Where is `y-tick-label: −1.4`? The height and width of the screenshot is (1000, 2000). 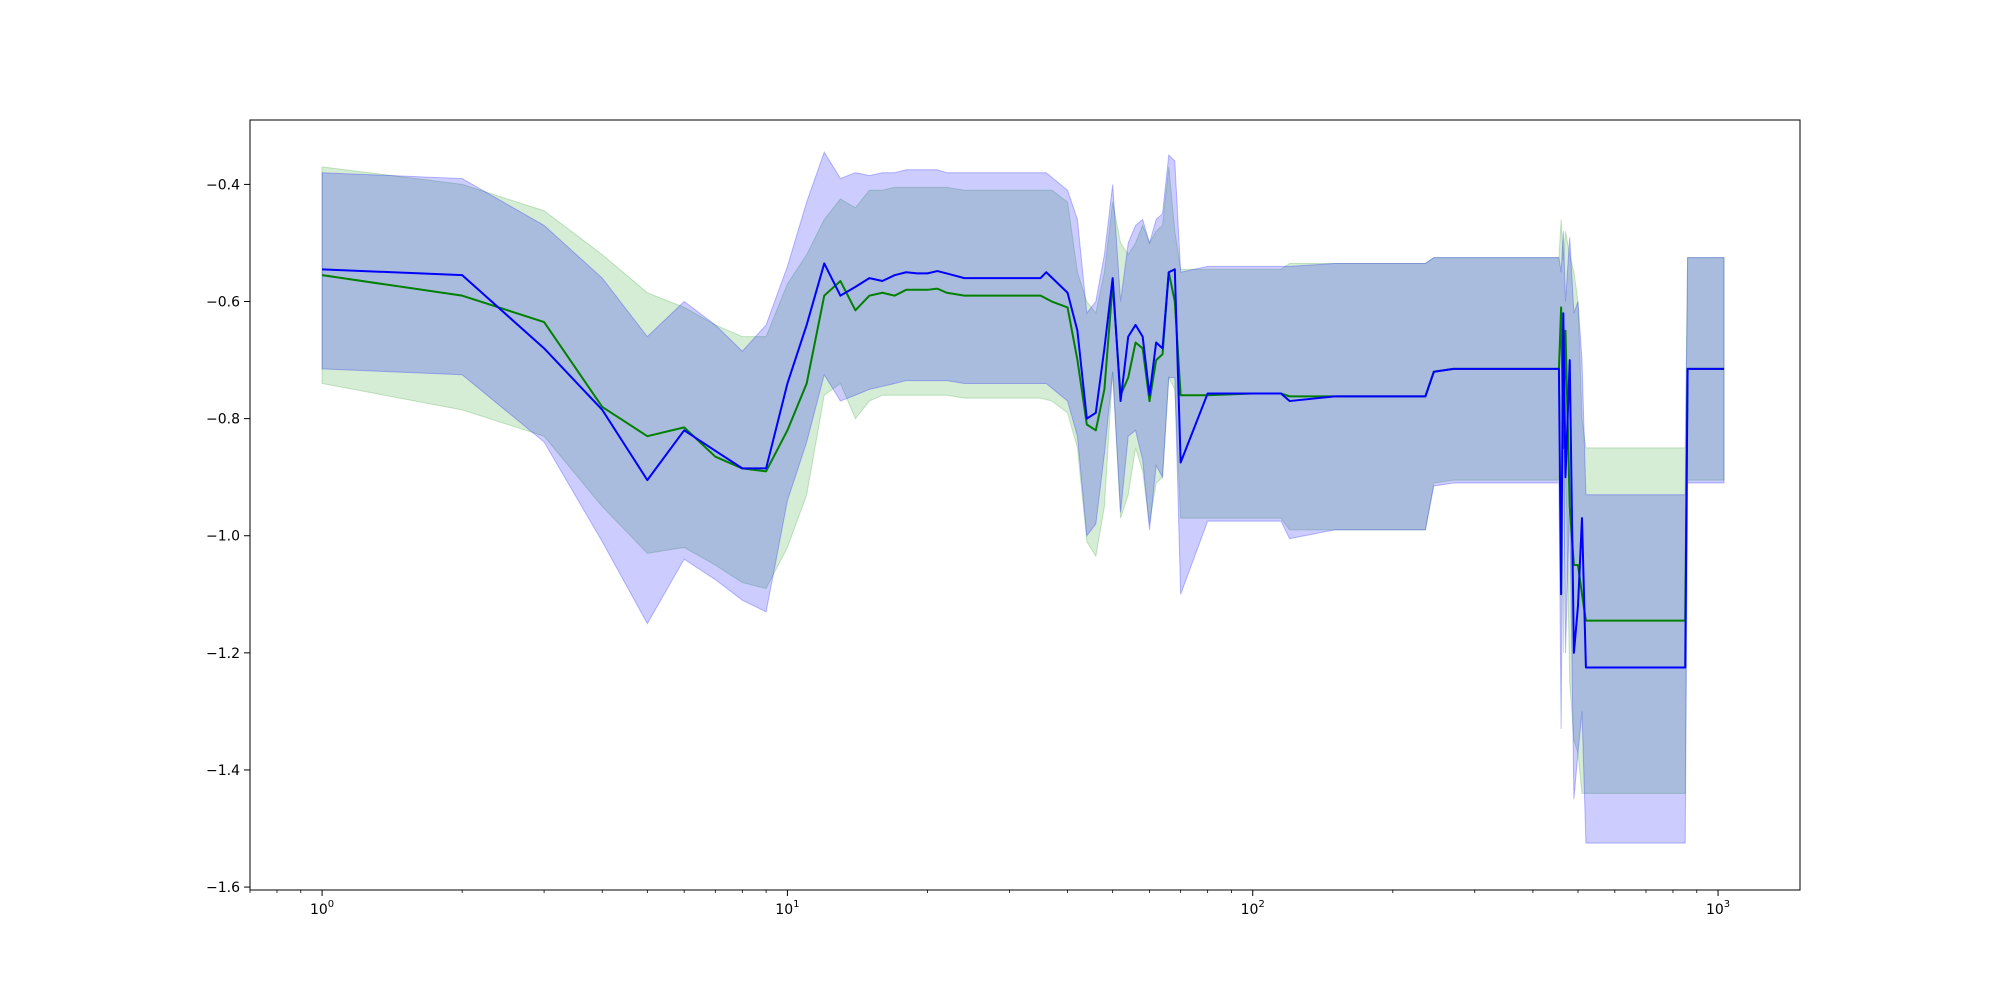 y-tick-label: −1.4 is located at coordinates (223, 771).